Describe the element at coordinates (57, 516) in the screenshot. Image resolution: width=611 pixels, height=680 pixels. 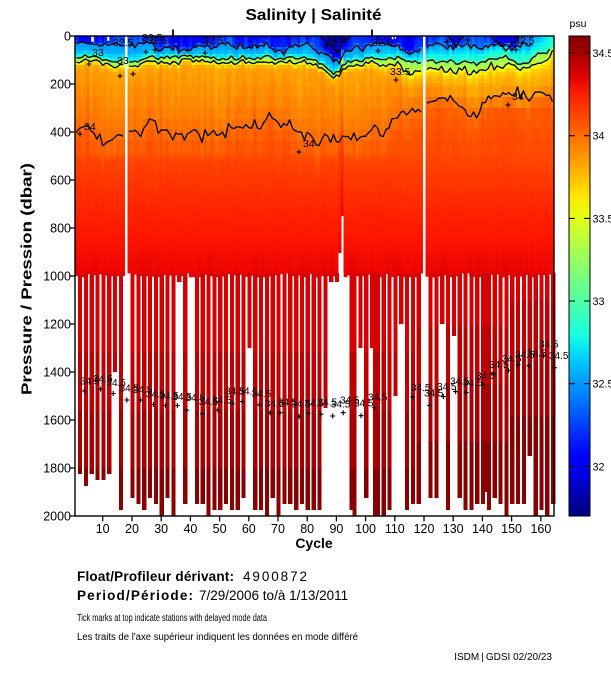
I see `svg-text: 2000` at that location.